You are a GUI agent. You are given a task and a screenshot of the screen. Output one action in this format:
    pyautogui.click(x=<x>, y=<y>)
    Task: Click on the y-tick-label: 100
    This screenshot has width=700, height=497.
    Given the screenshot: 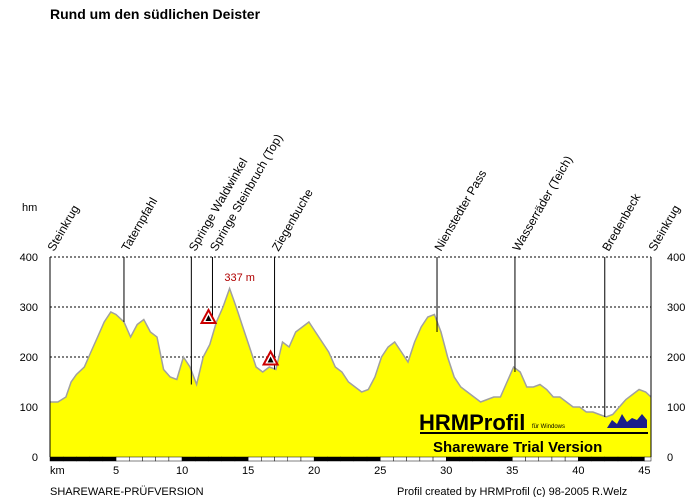 What is the action you would take?
    pyautogui.click(x=29, y=408)
    